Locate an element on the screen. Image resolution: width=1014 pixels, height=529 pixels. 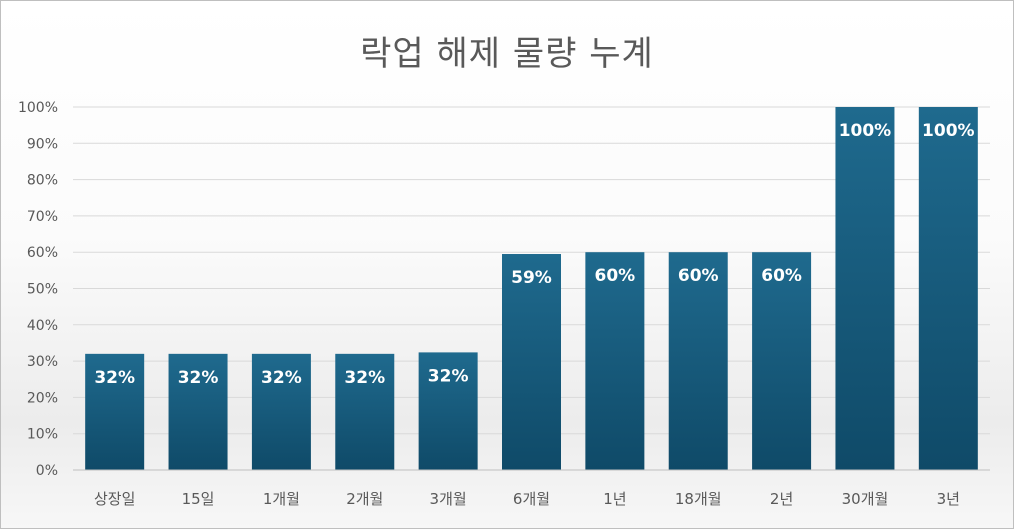
x-tick-label: 3년 is located at coordinates (948, 499).